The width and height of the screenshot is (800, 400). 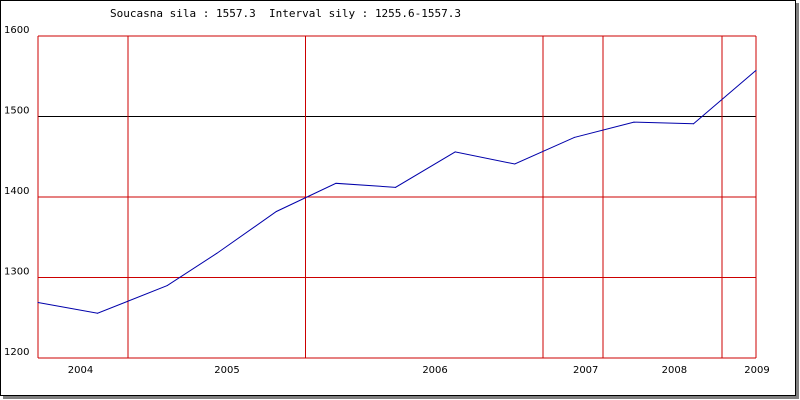 I want to click on y-tick-label: 1200, so click(x=16, y=352).